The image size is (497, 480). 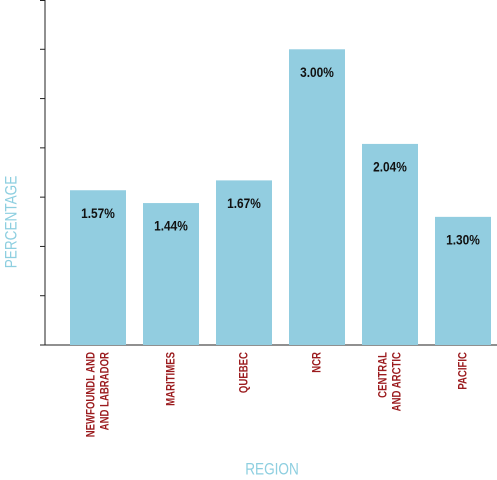 I want to click on x-tick-label: MARITIMES, so click(x=170, y=379).